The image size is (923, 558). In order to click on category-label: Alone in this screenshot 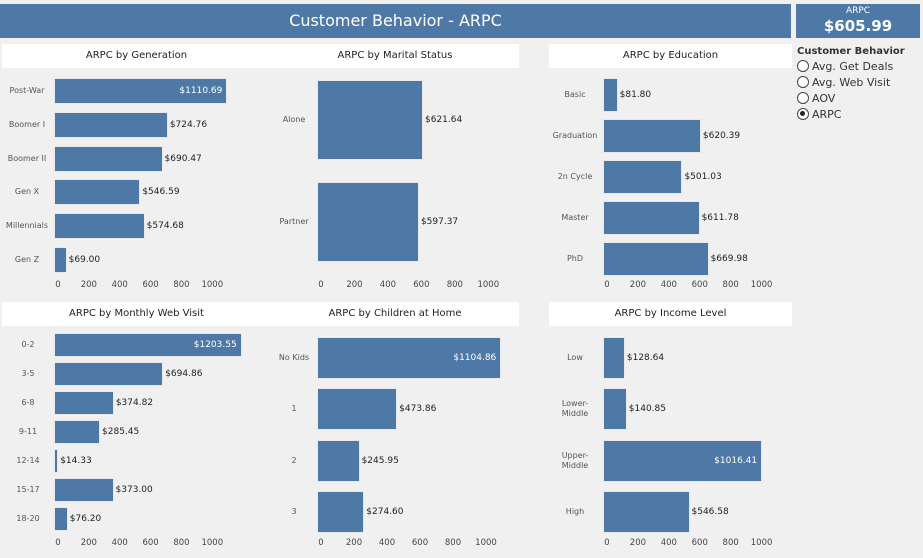, I will do `click(294, 119)`.